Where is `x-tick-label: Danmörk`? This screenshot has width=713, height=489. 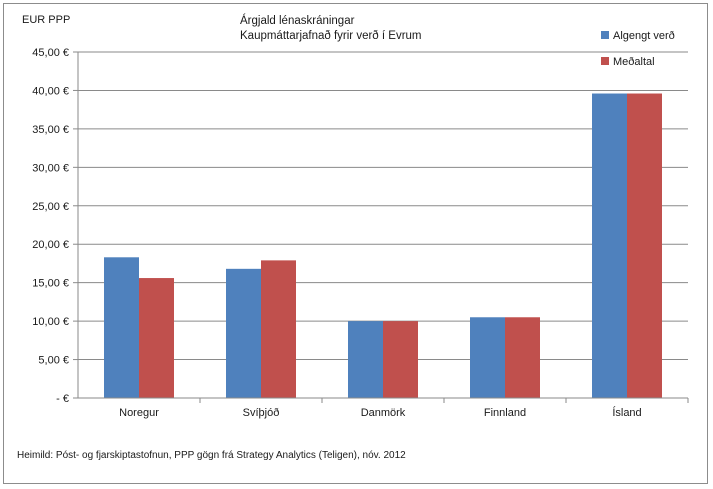
x-tick-label: Danmörk is located at coordinates (383, 413).